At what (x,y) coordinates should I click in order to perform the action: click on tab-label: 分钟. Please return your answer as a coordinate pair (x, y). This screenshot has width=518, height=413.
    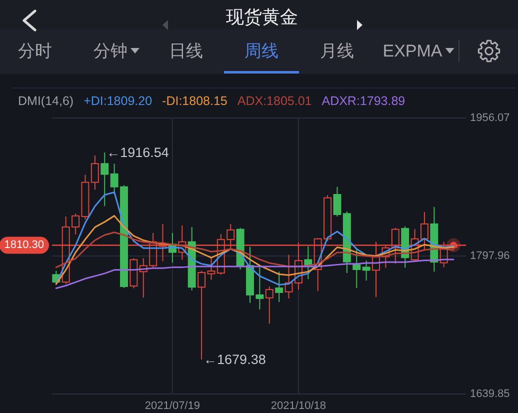
    Looking at the image, I should click on (111, 51).